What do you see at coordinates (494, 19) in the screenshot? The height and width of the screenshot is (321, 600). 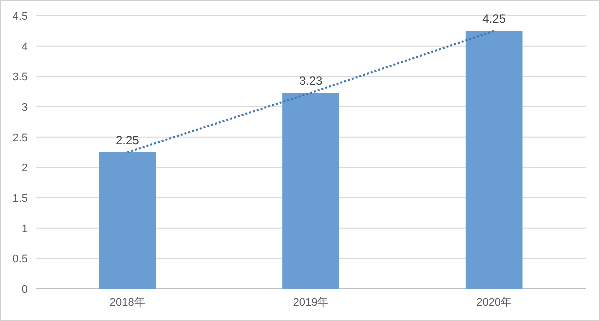 I see `data-label: 4.25` at bounding box center [494, 19].